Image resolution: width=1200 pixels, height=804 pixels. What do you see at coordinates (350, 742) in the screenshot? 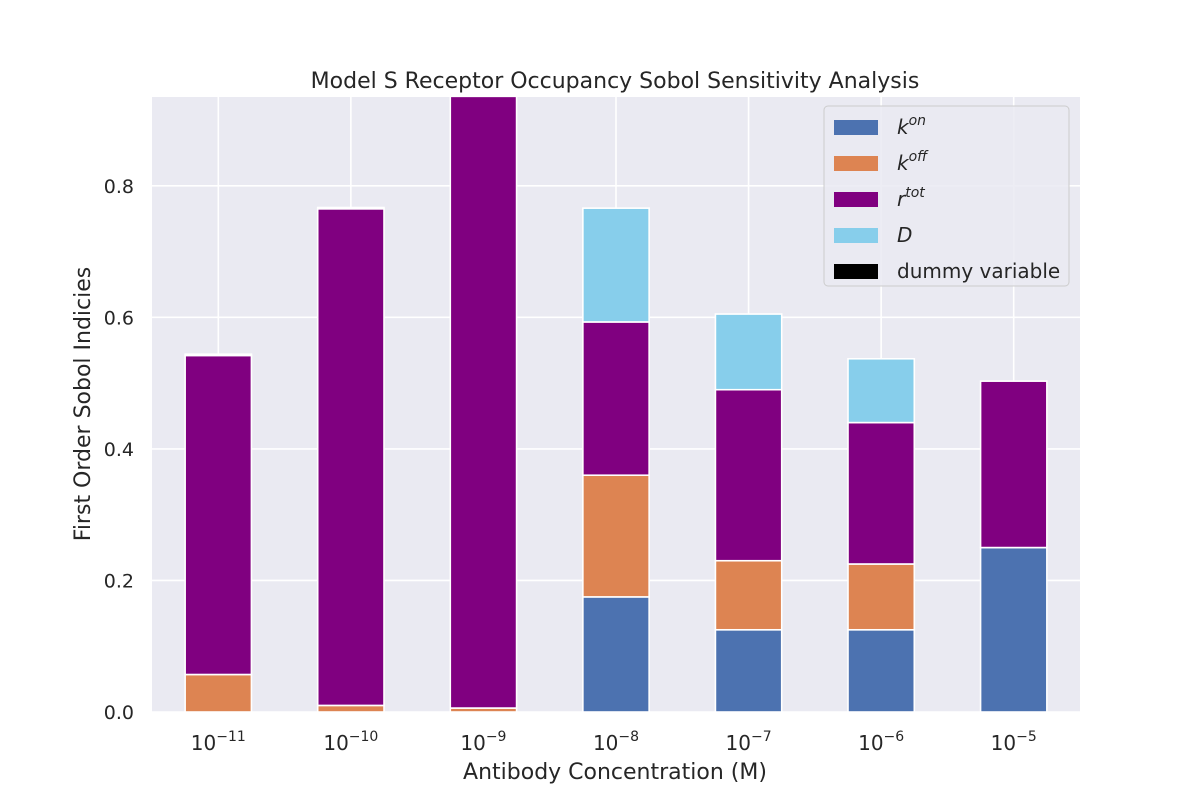
I see `x-tick-label: 10⁻¹⁰` at bounding box center [350, 742].